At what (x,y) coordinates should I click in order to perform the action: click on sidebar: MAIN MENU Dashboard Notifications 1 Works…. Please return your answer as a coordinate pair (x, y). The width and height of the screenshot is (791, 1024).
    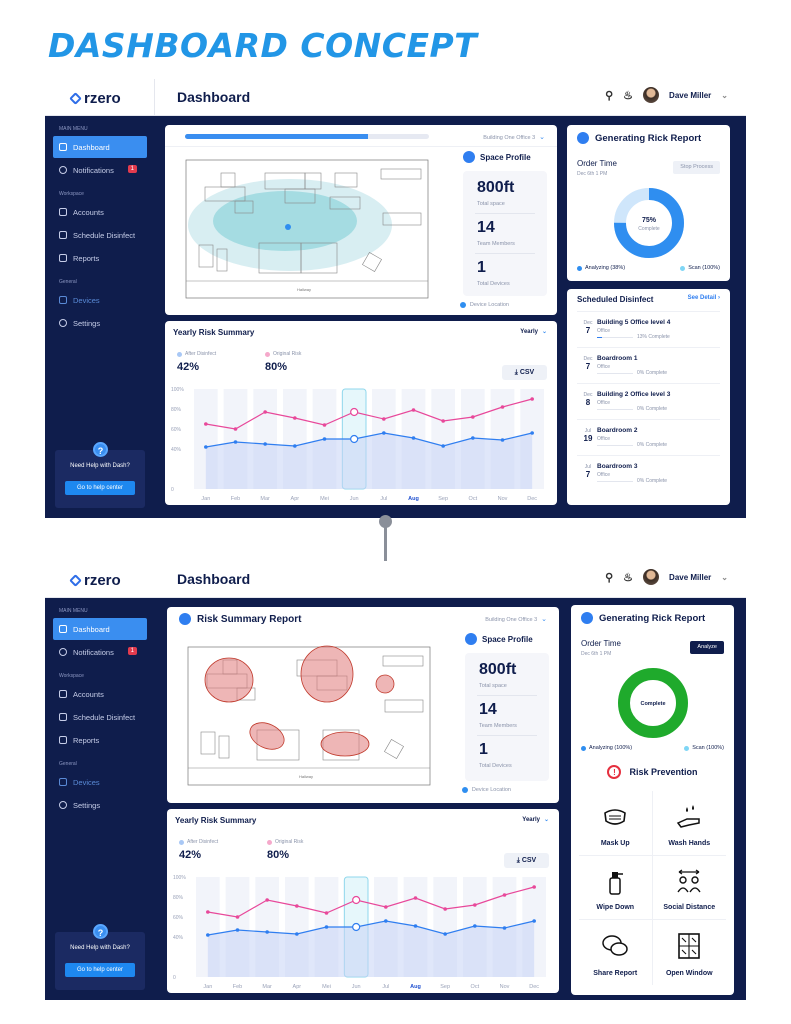
    Looking at the image, I should click on (100, 317).